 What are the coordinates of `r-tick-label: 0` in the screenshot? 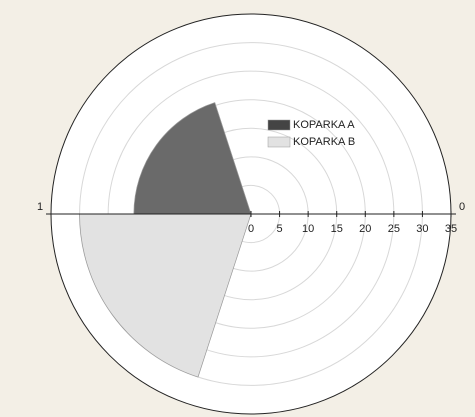 It's located at (251, 229).